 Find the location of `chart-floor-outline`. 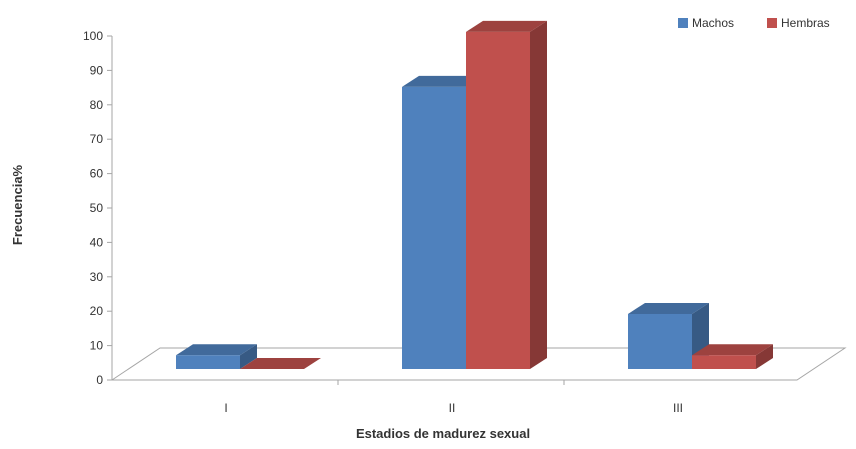

chart-floor-outline is located at coordinates (478, 364).